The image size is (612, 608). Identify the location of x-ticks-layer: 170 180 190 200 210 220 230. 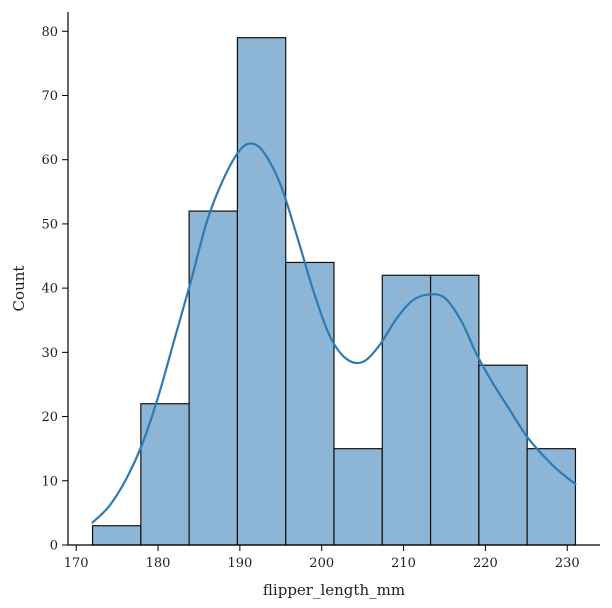
(322, 558).